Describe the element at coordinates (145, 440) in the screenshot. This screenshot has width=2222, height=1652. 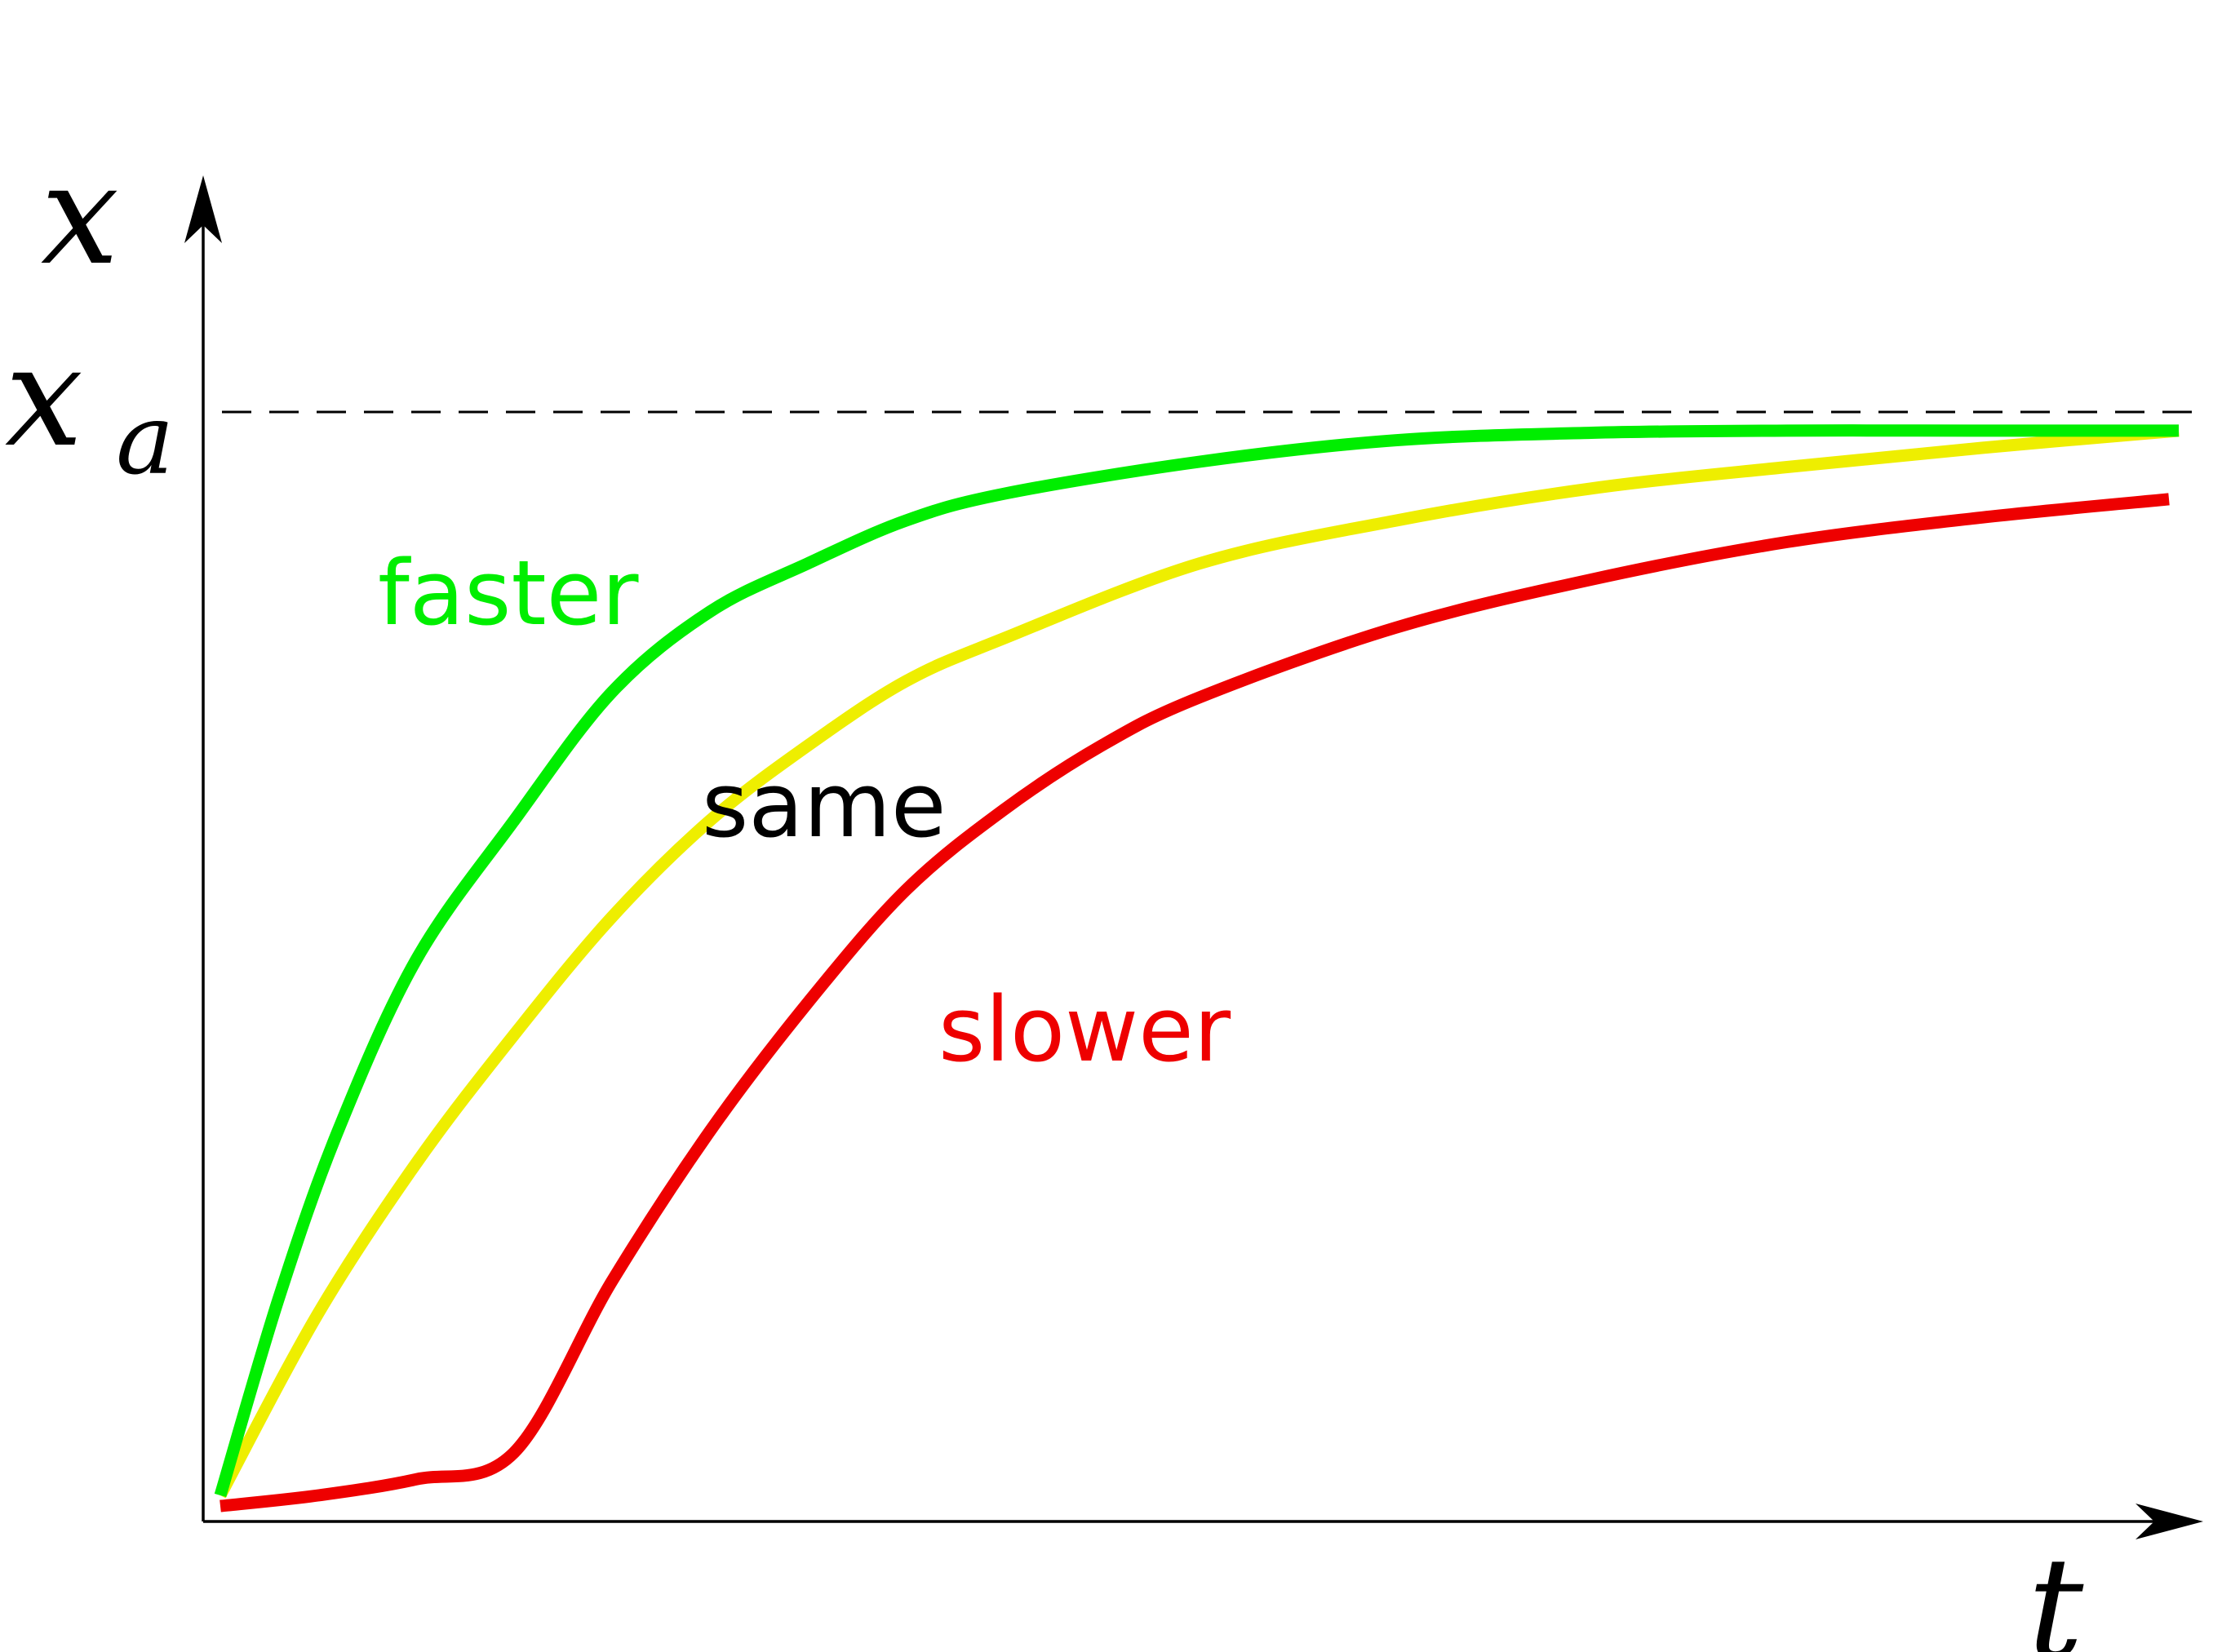
I see `reference-line-label-subscript: a` at that location.